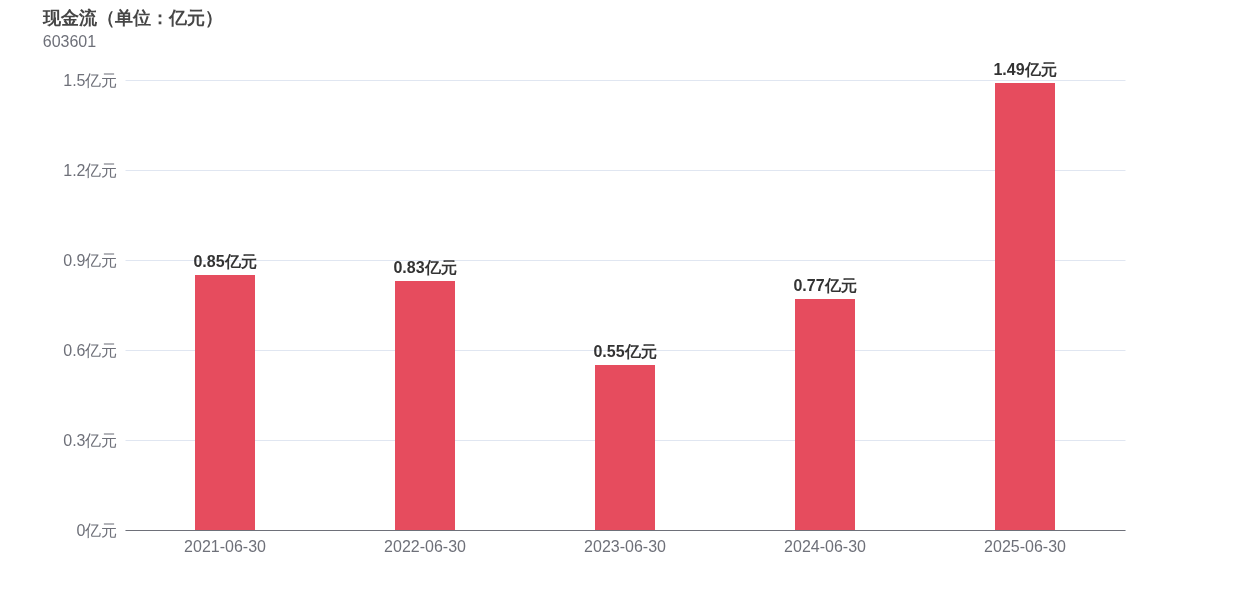 The image size is (1250, 600). What do you see at coordinates (1025, 69) in the screenshot?
I see `data-label: 1.49亿元` at bounding box center [1025, 69].